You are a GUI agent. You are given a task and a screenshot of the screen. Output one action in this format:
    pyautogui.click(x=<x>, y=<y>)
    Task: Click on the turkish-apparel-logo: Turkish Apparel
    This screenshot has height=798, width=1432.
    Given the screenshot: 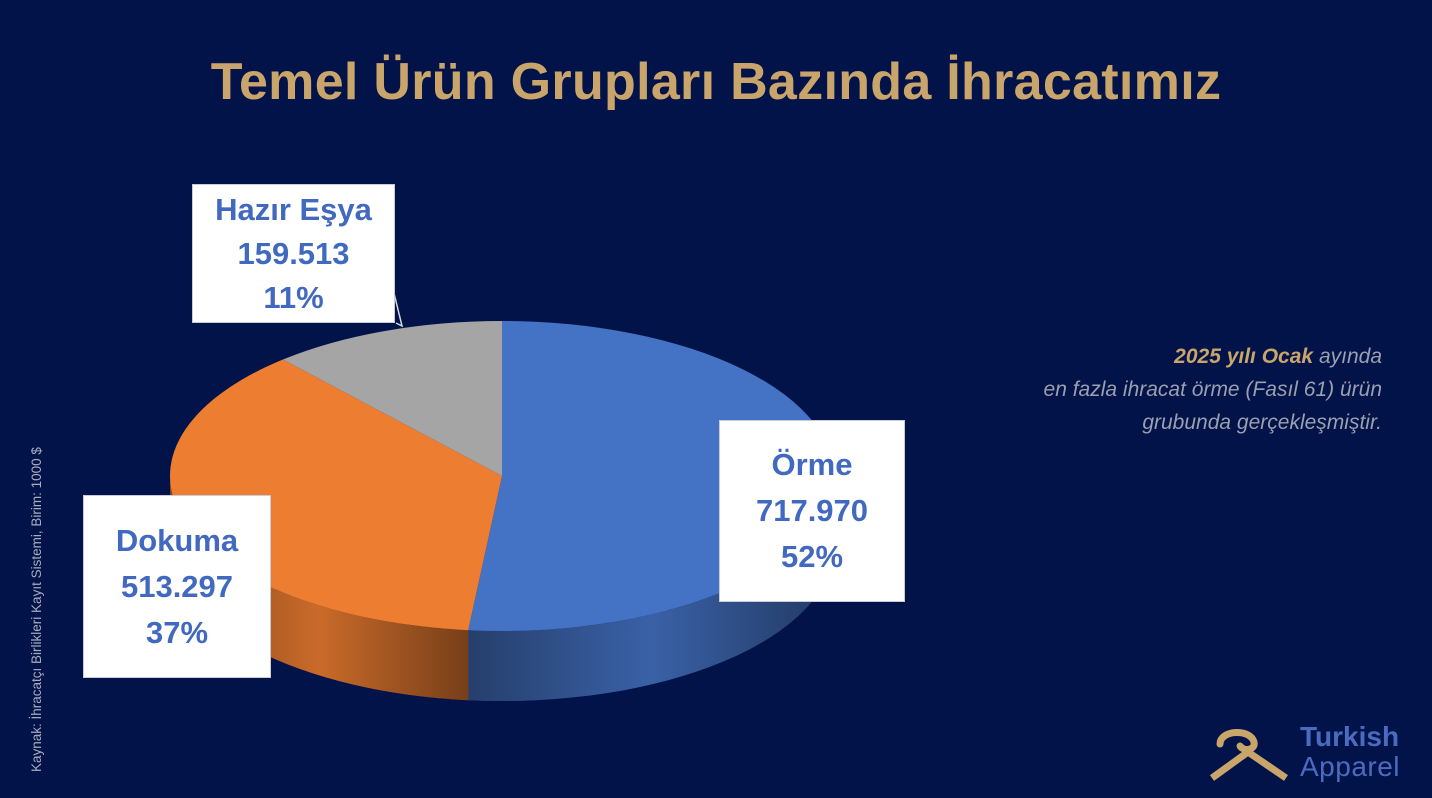 What is the action you would take?
    pyautogui.click(x=1315, y=753)
    